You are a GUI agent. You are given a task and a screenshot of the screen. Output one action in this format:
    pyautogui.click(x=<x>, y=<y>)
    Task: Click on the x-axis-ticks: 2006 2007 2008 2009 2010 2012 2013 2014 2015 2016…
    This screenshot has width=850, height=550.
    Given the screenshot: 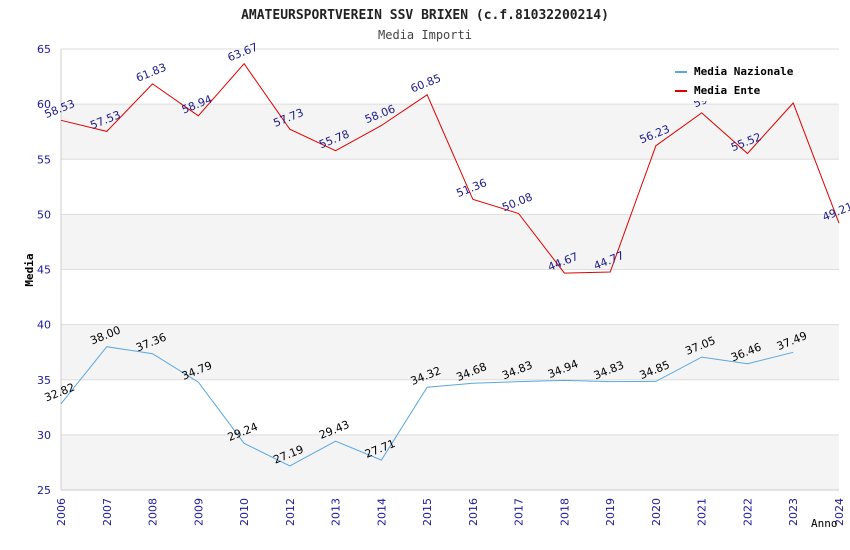 What is the action you would take?
    pyautogui.click(x=450, y=512)
    